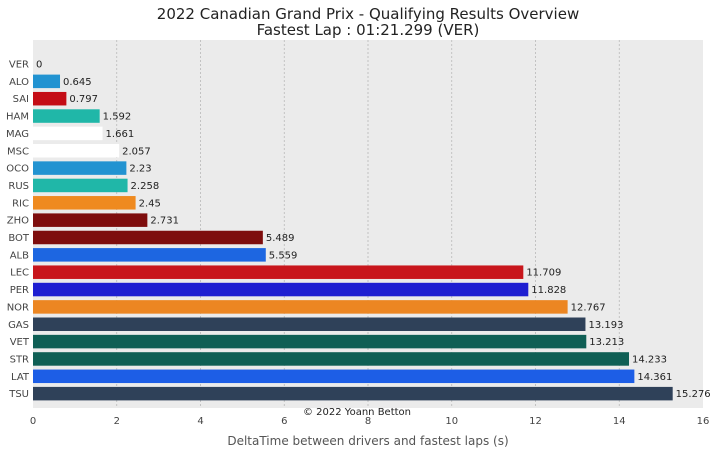 The height and width of the screenshot is (458, 714). Describe the element at coordinates (68, 133) in the screenshot. I see `bar-mag` at that location.